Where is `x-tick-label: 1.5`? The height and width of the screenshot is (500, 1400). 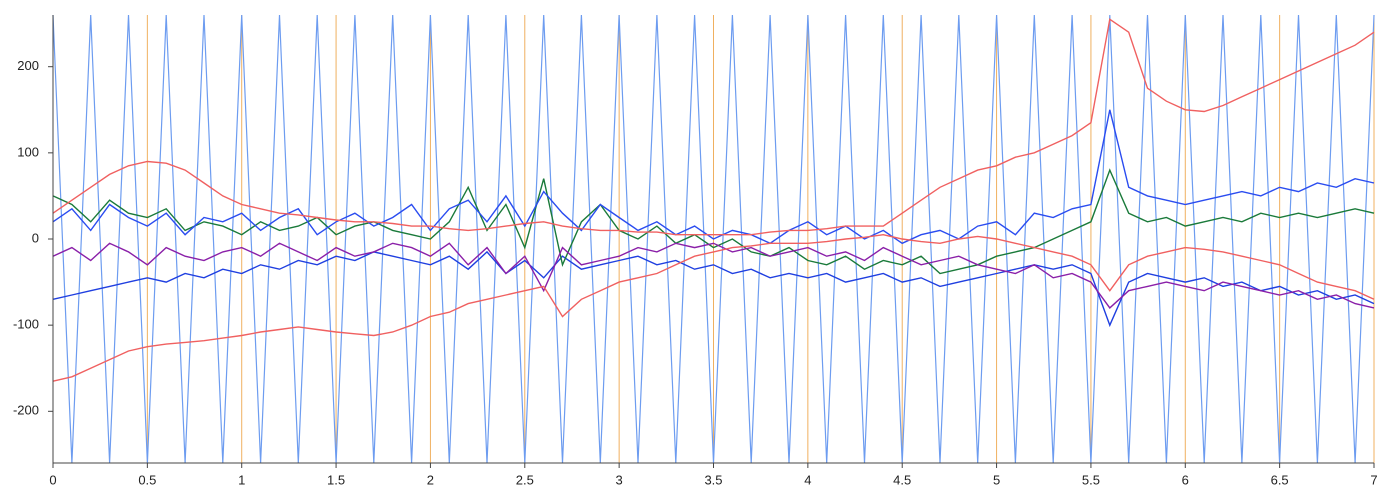
x-tick-label: 1.5 is located at coordinates (336, 479).